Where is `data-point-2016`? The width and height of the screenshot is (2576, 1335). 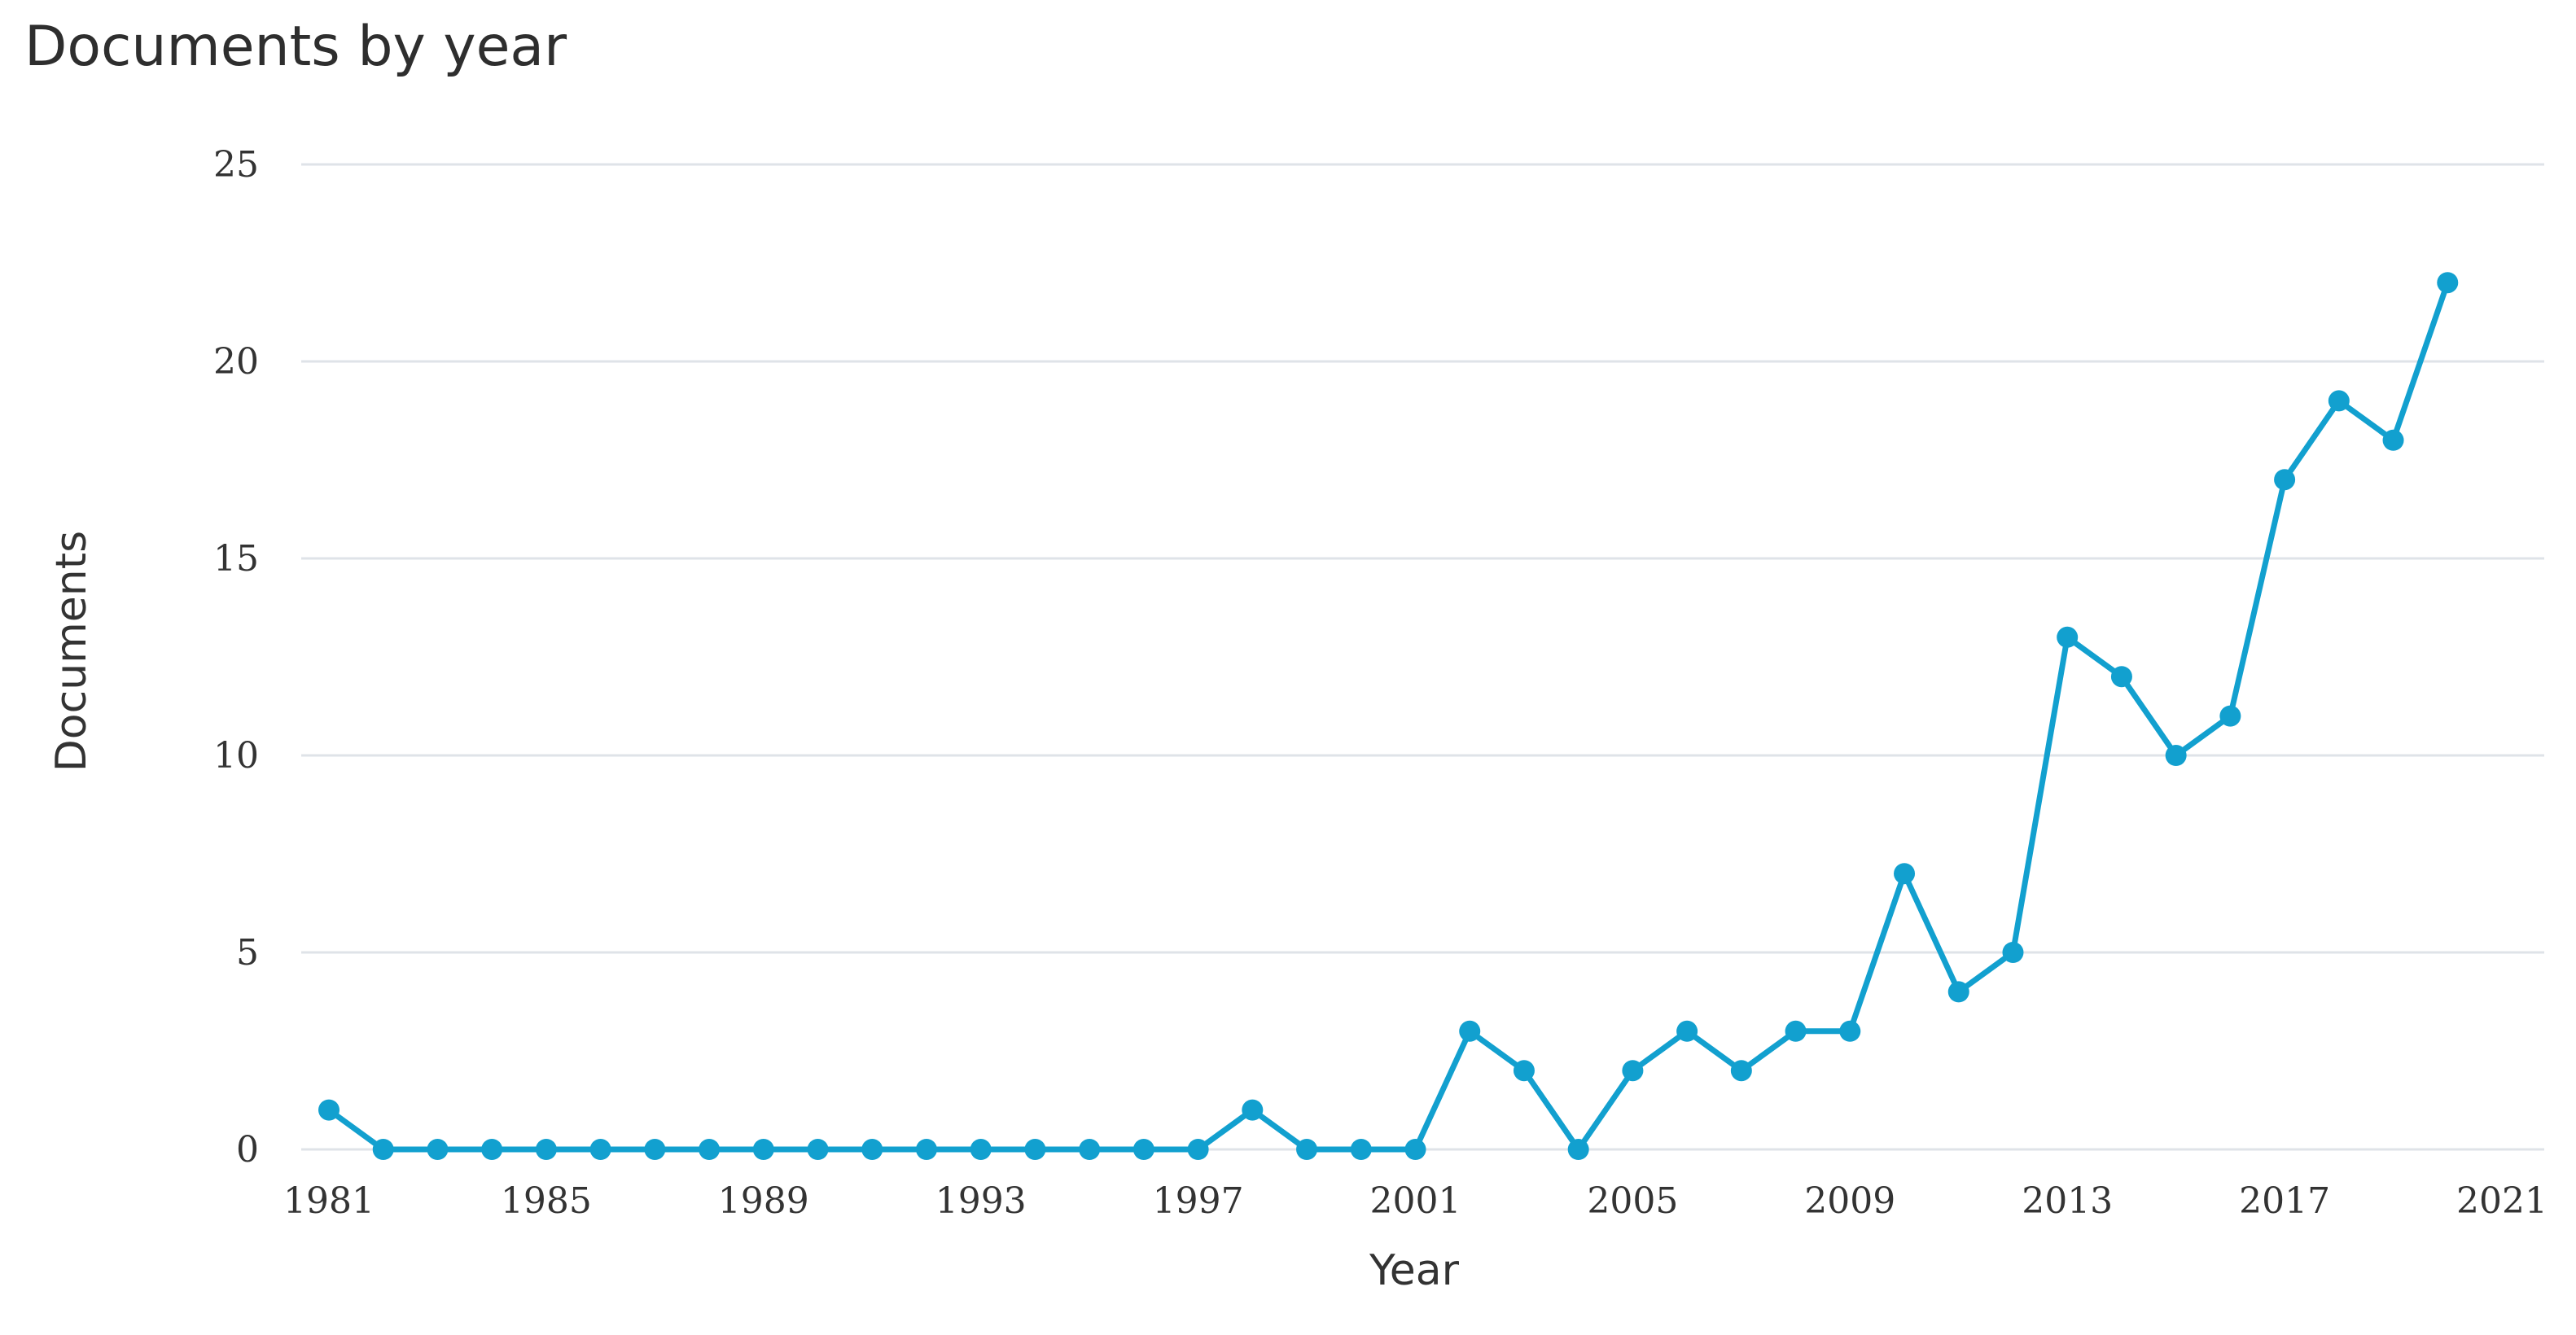
data-point-2016 is located at coordinates (2230, 716).